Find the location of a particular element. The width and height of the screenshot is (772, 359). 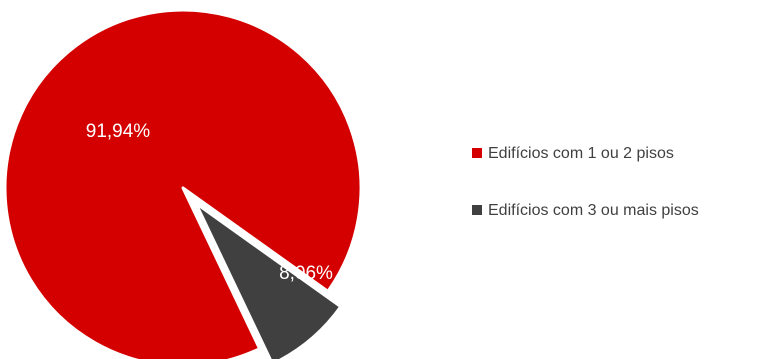

legend-swatch-1-or-2-floors is located at coordinates (477, 153).